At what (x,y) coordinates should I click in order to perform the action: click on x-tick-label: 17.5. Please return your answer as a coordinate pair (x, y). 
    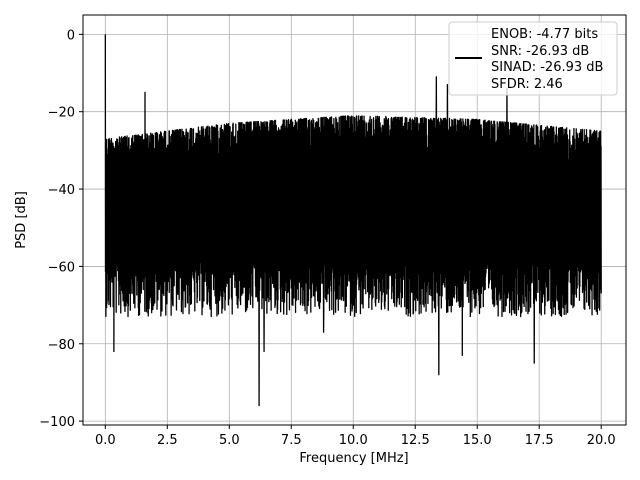
    Looking at the image, I should click on (539, 440).